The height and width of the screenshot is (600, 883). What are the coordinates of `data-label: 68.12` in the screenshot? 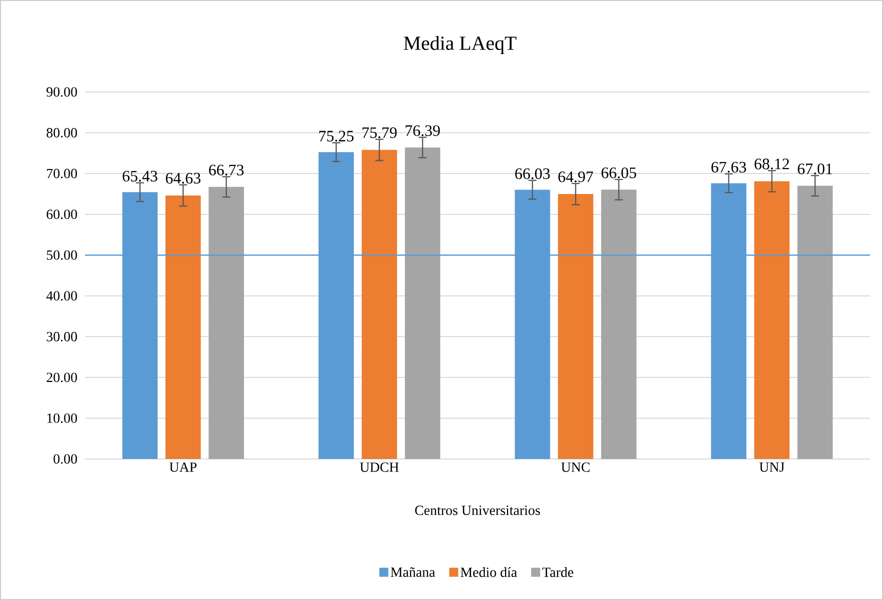 It's located at (771, 164).